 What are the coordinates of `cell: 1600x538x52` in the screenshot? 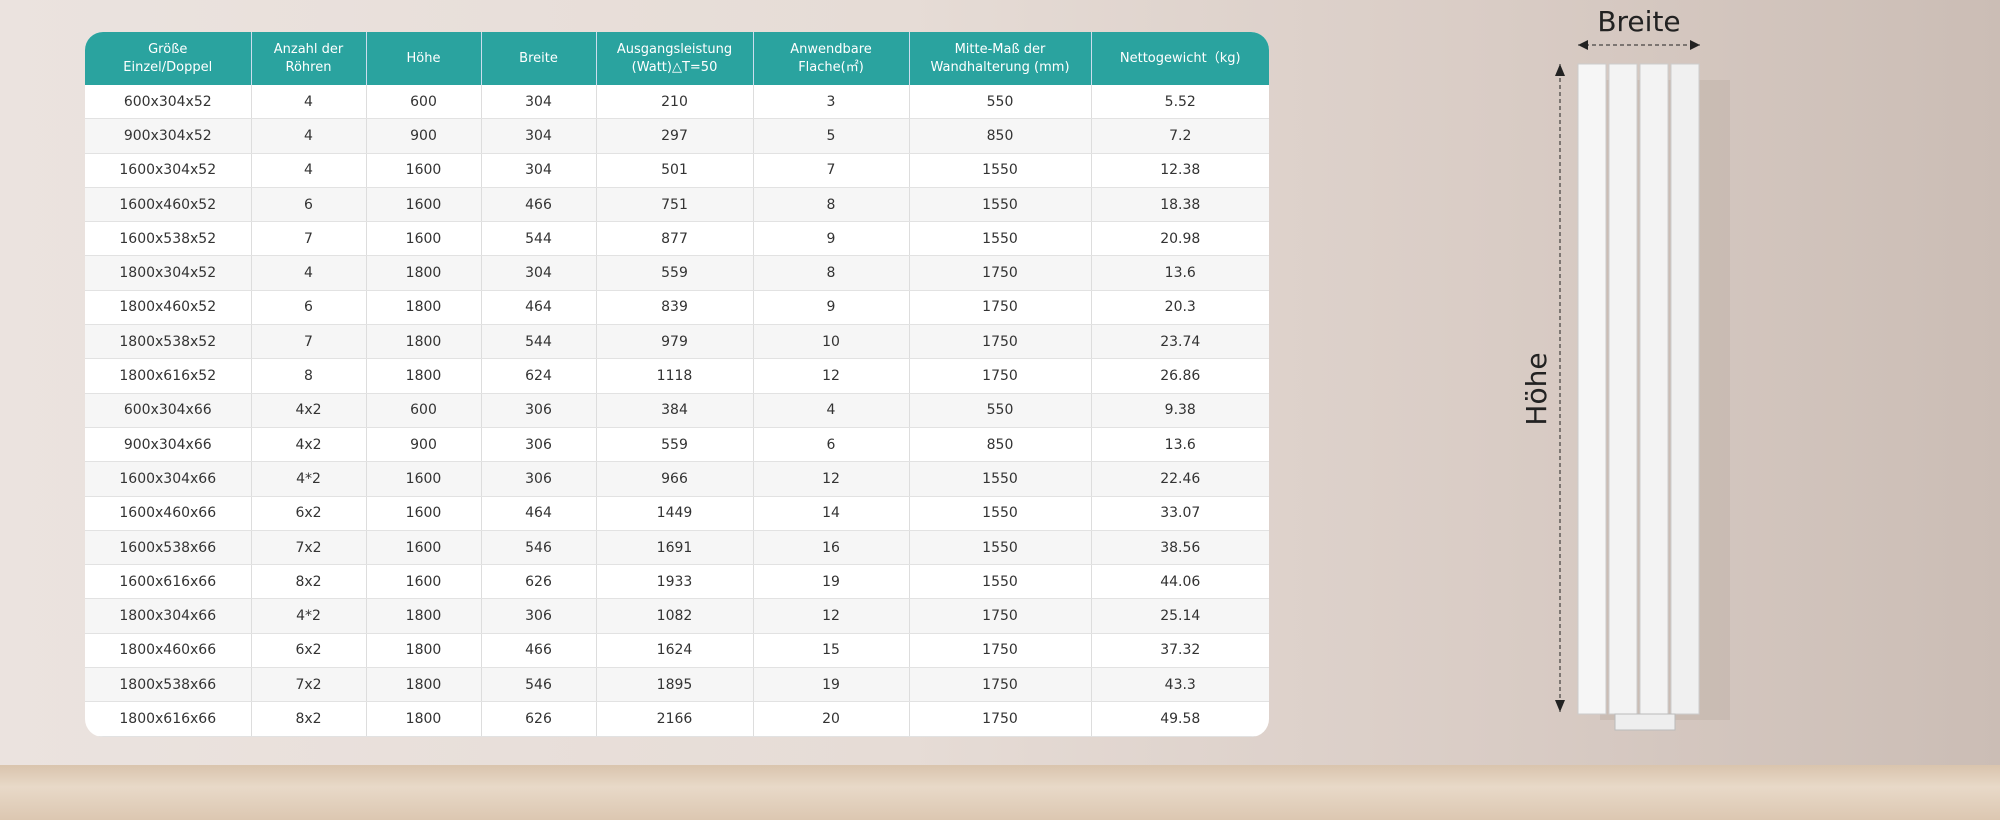 It's located at (168, 239).